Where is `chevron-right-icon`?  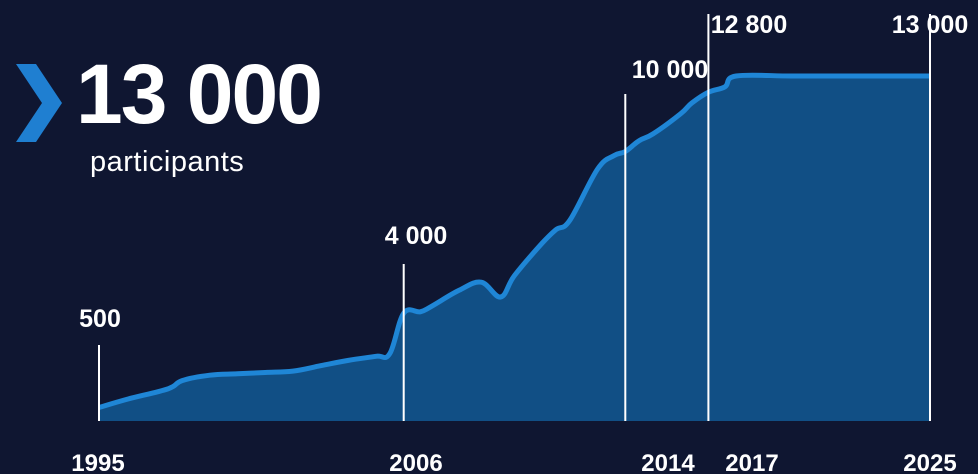
chevron-right-icon is located at coordinates (39, 103).